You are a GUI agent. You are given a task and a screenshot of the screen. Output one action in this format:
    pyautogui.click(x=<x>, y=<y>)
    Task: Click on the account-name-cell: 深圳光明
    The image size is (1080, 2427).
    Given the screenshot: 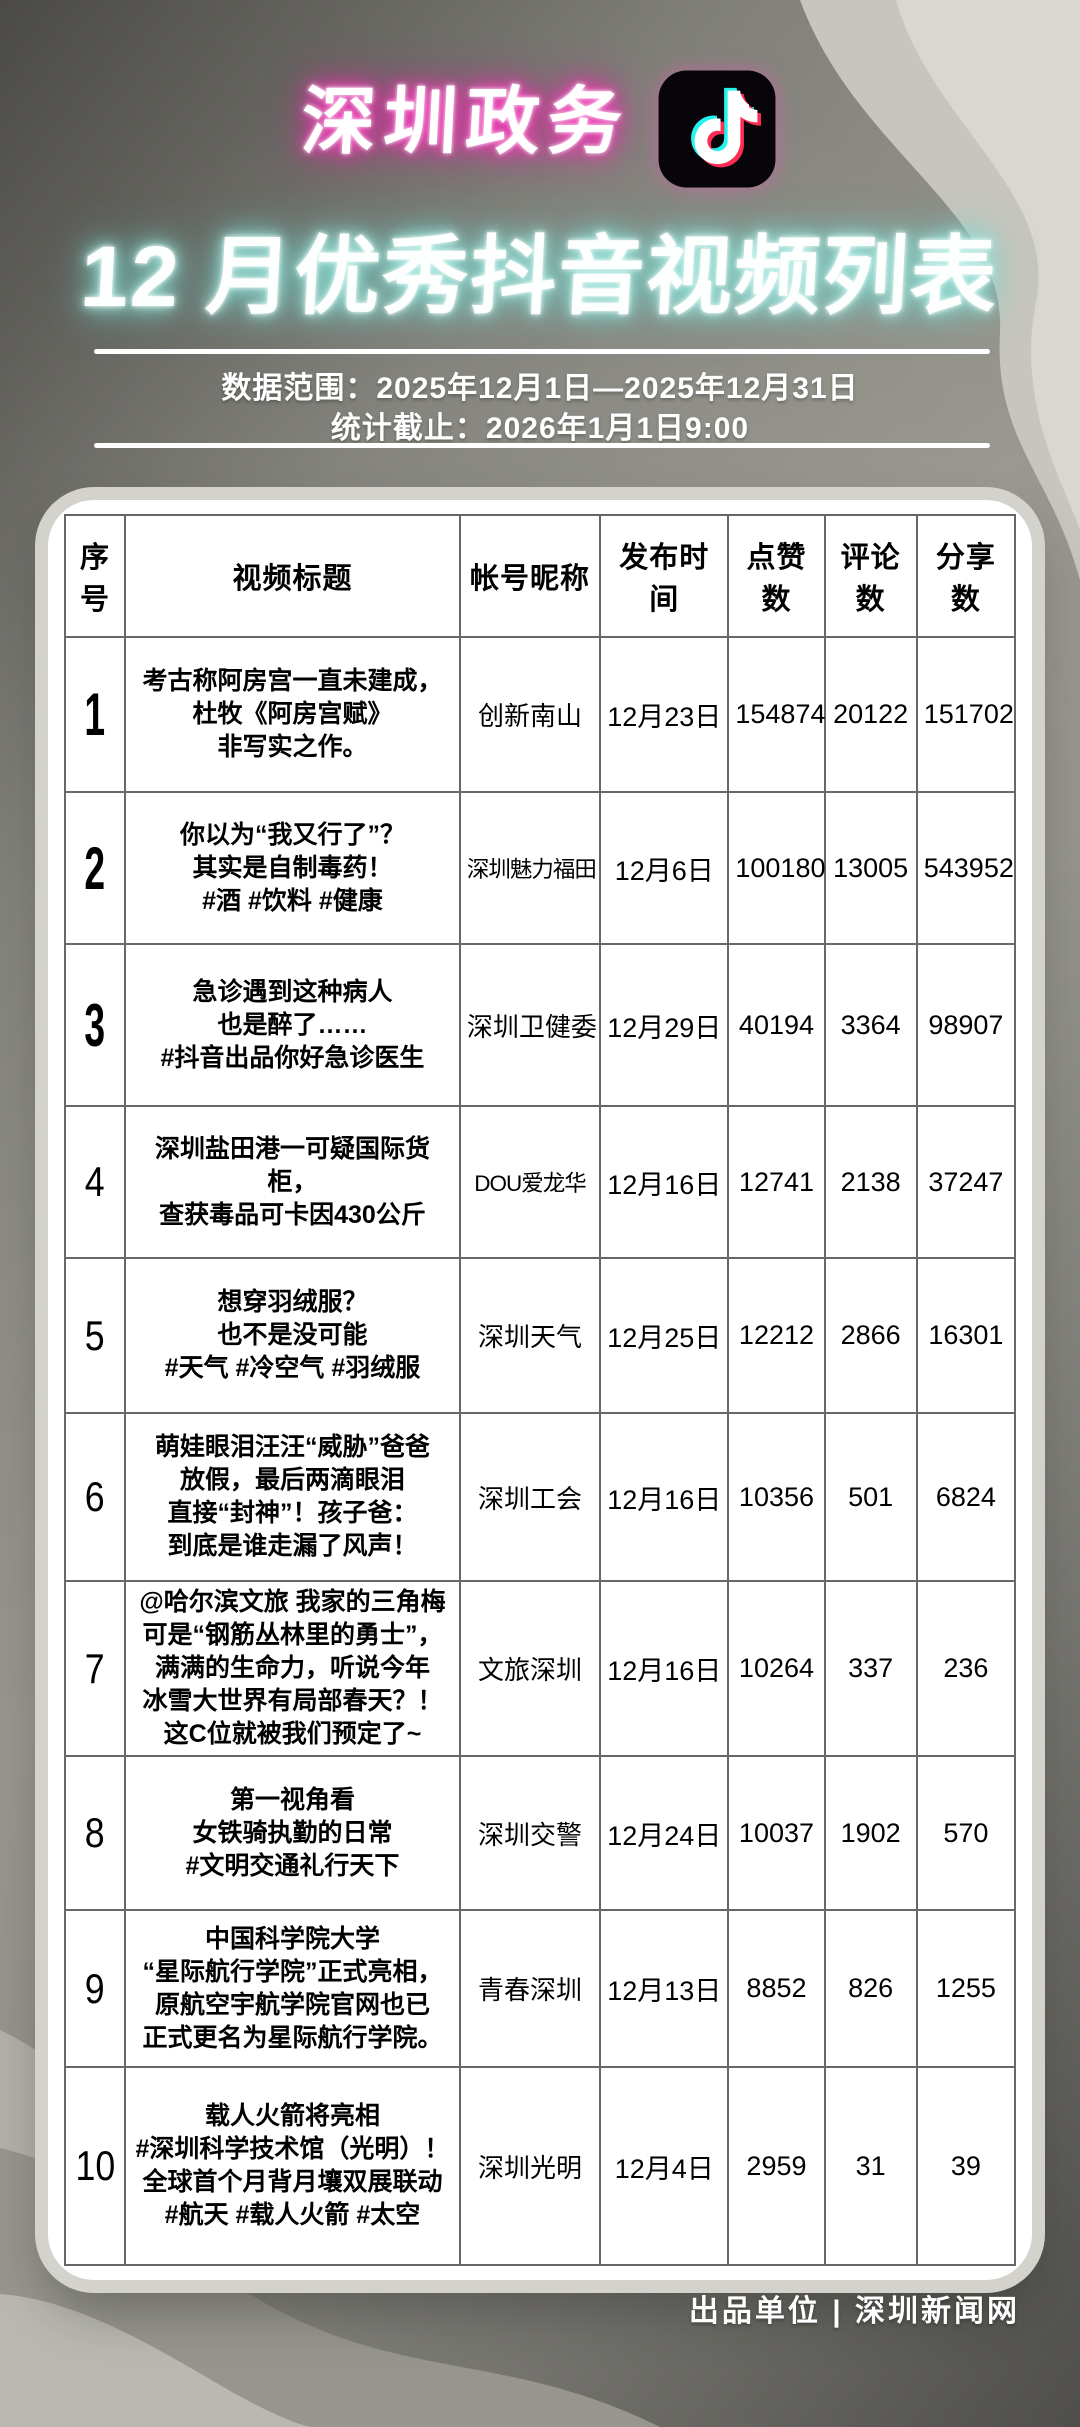 What is the action you would take?
    pyautogui.click(x=530, y=2166)
    